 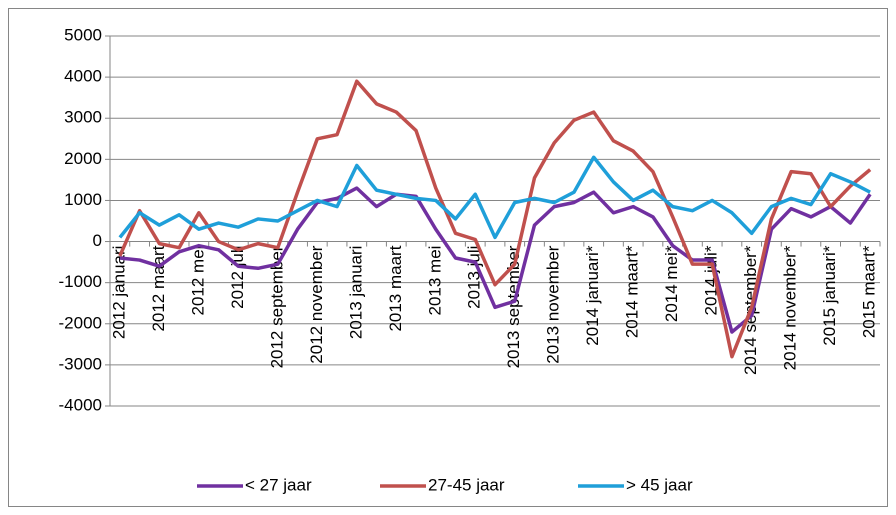 I want to click on legend-label: < 27 jaar, so click(x=278, y=484).